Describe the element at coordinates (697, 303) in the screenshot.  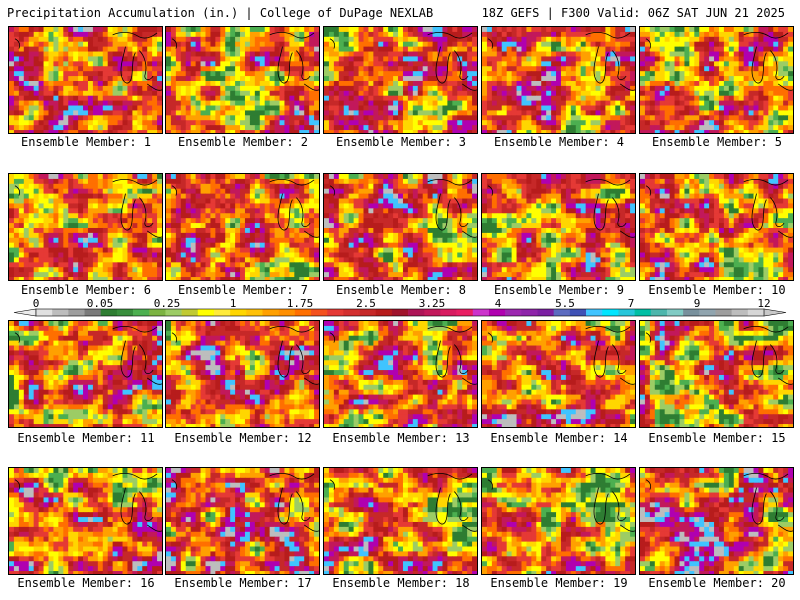
I see `colorbar-tick-label: 9` at that location.